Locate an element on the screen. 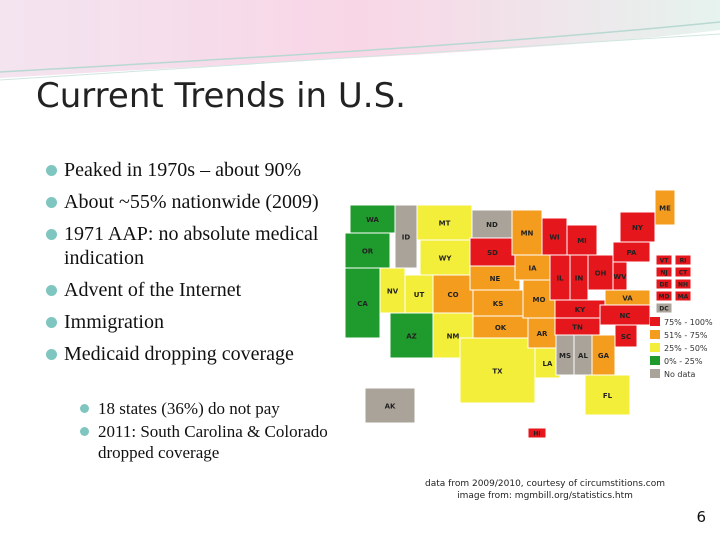 Image resolution: width=720 pixels, height=540 pixels. state-label: MS is located at coordinates (565, 356).